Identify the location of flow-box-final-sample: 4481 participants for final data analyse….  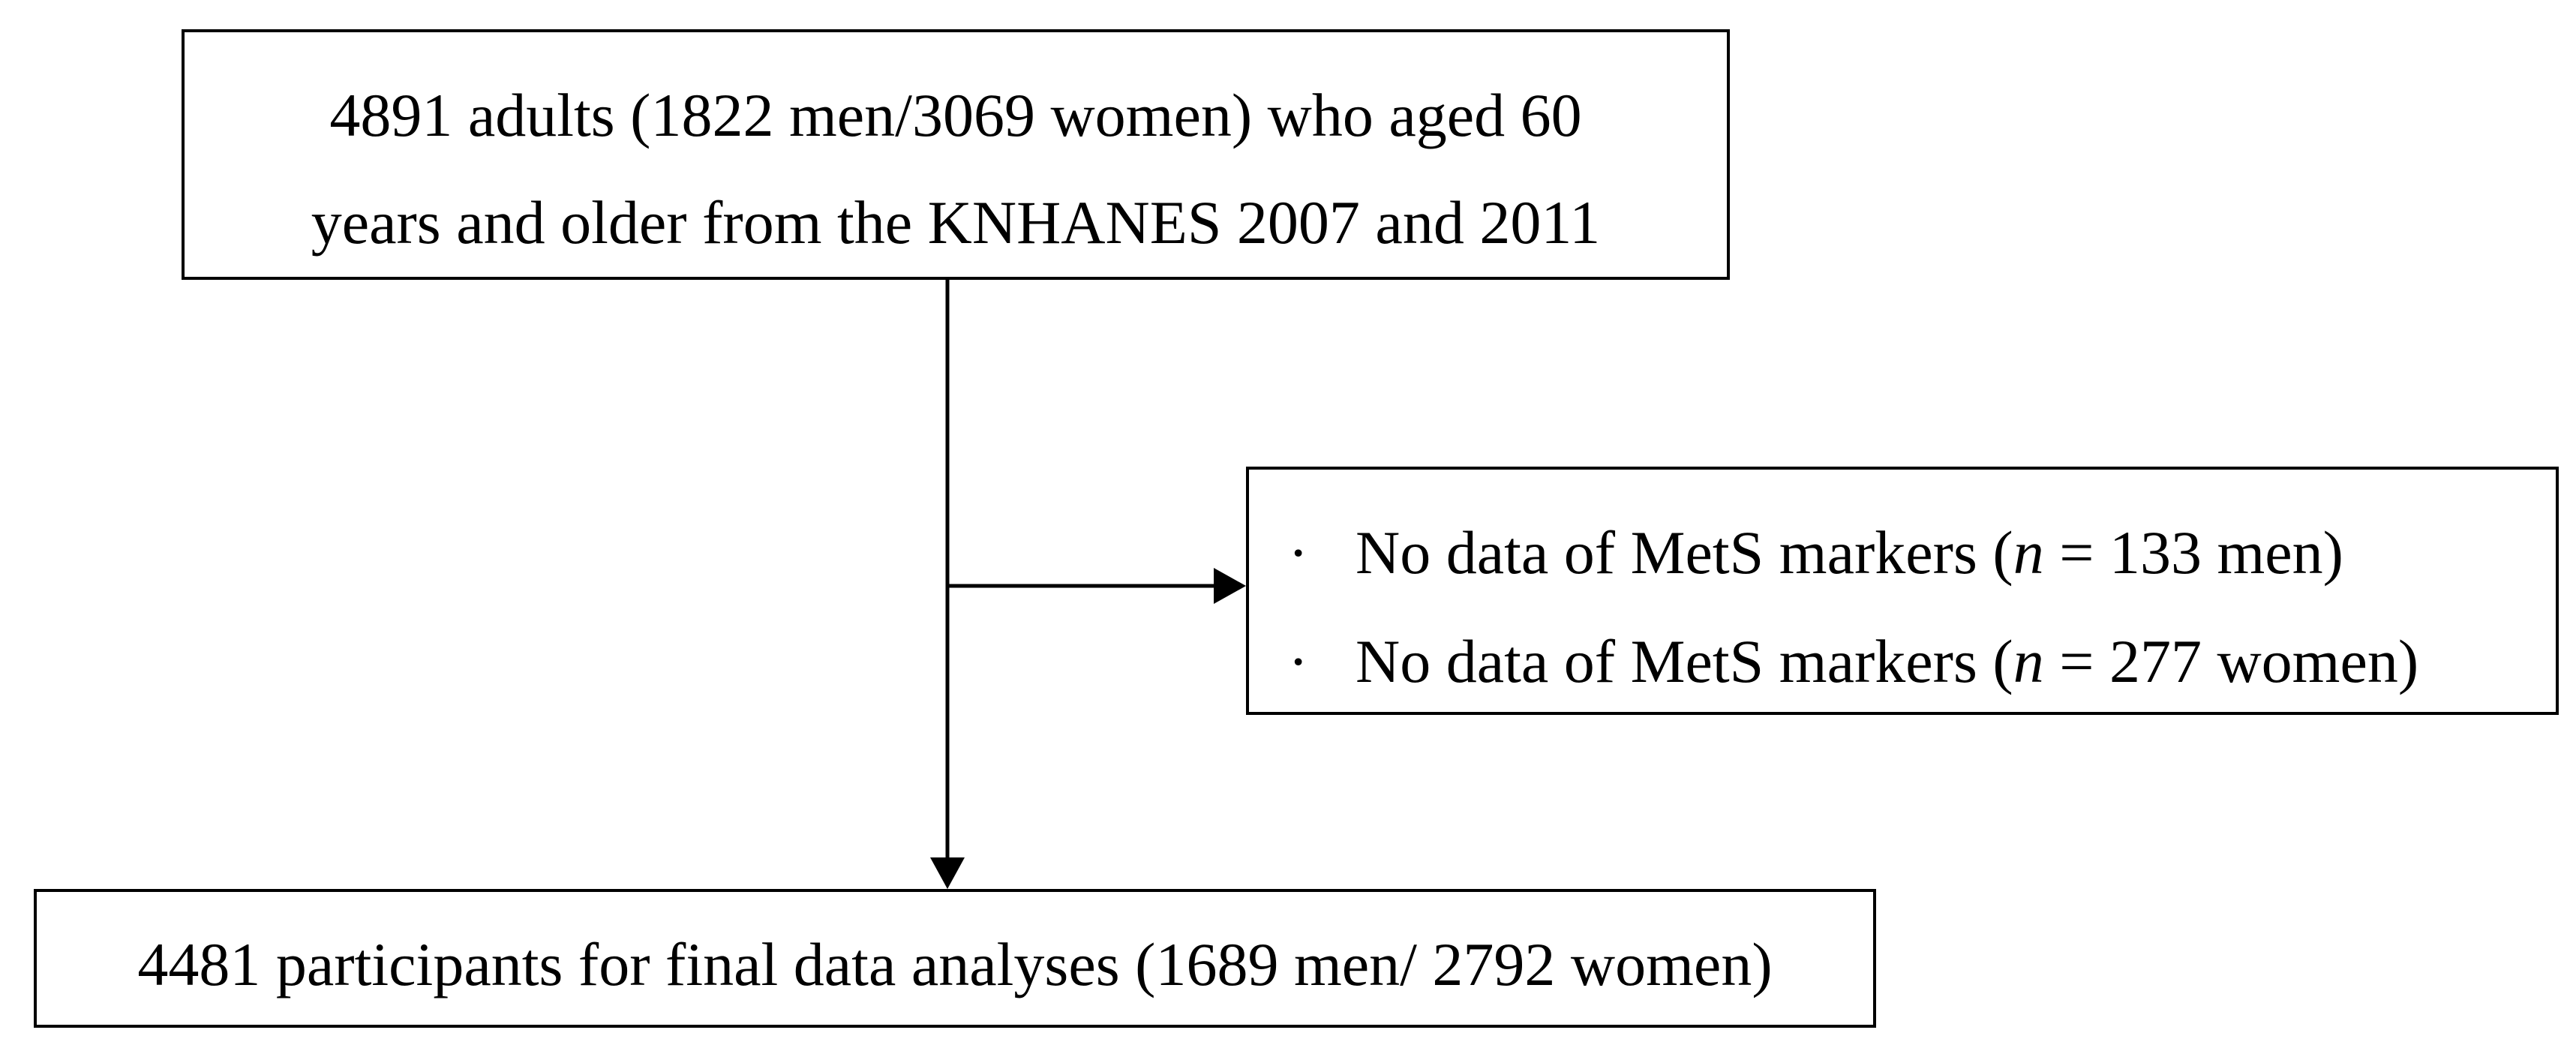
(955, 958).